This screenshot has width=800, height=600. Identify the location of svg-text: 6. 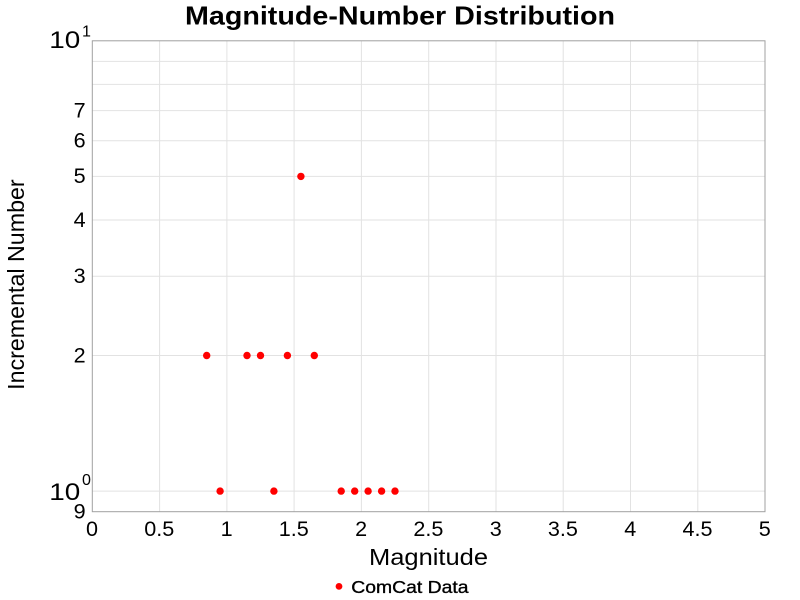
(80, 140).